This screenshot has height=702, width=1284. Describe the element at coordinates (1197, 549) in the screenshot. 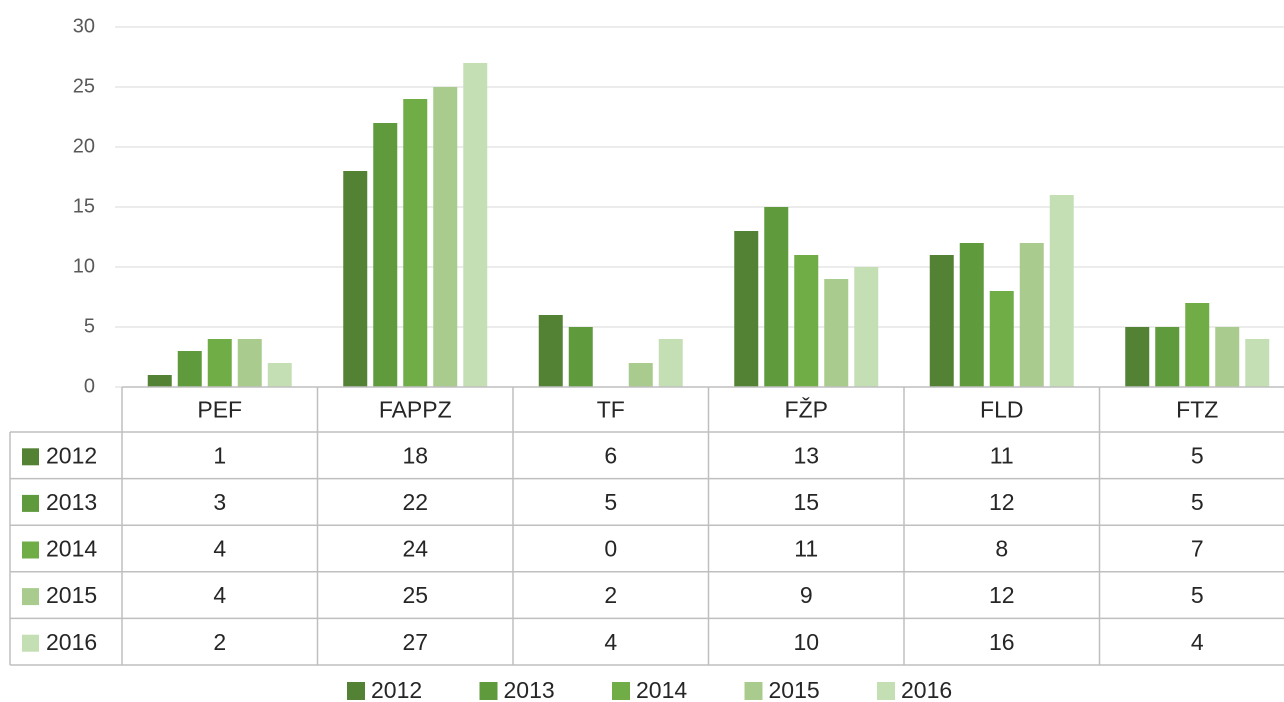

I see `table-cell: 7` at that location.